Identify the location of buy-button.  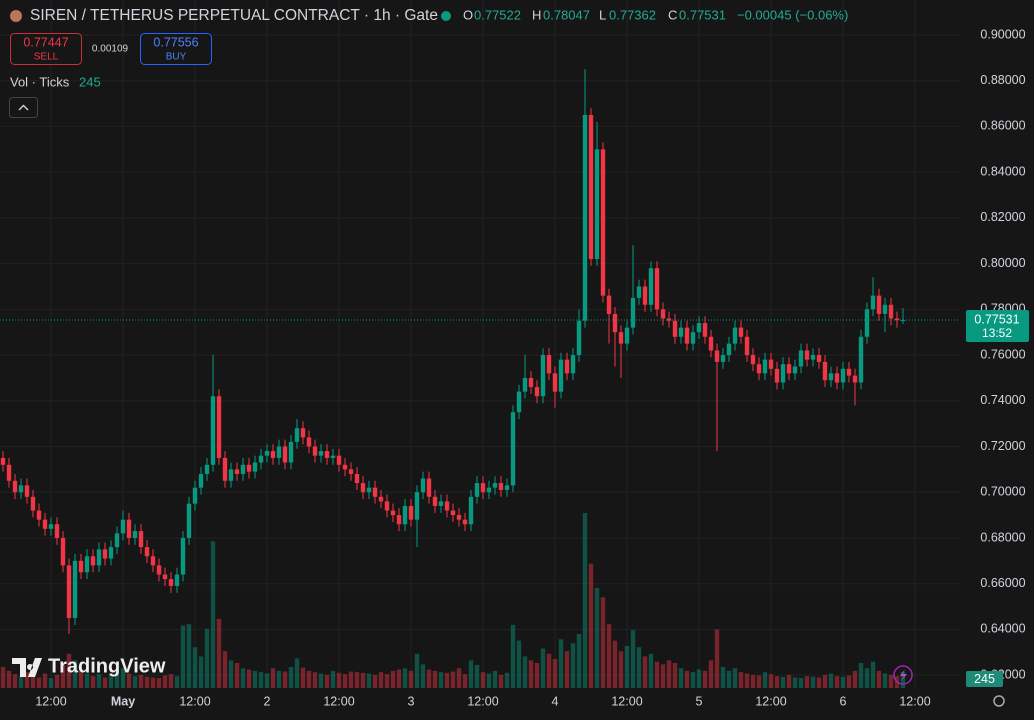
(176, 49).